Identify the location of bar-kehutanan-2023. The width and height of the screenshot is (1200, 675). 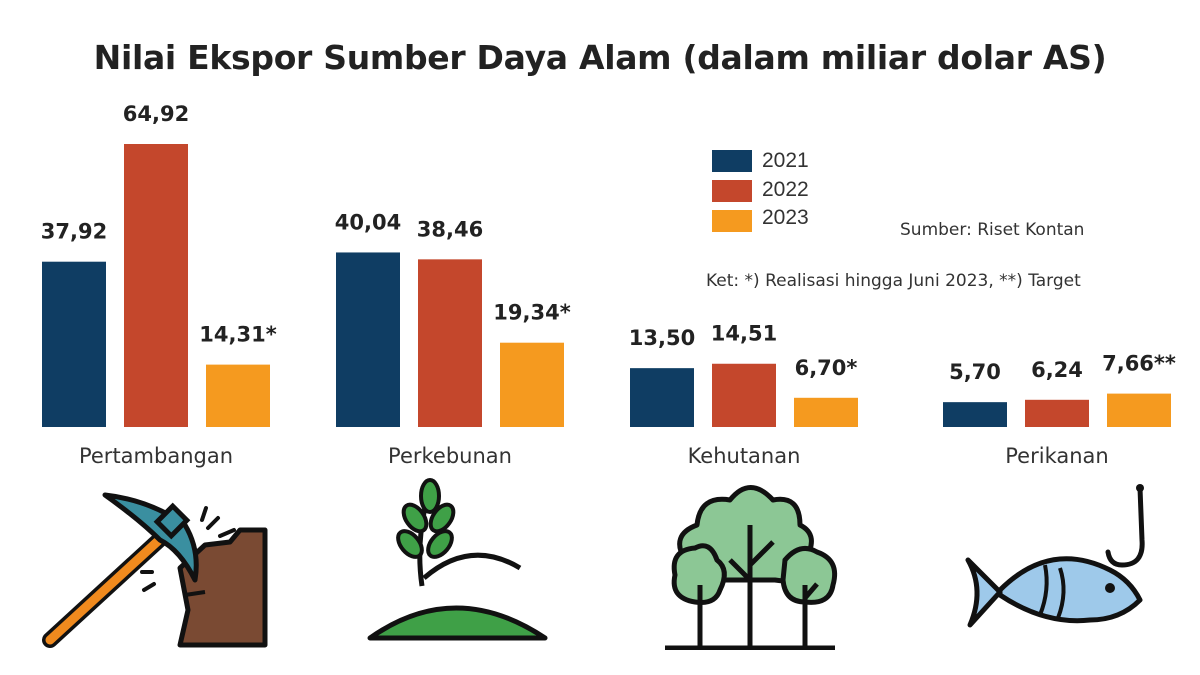
(826, 412).